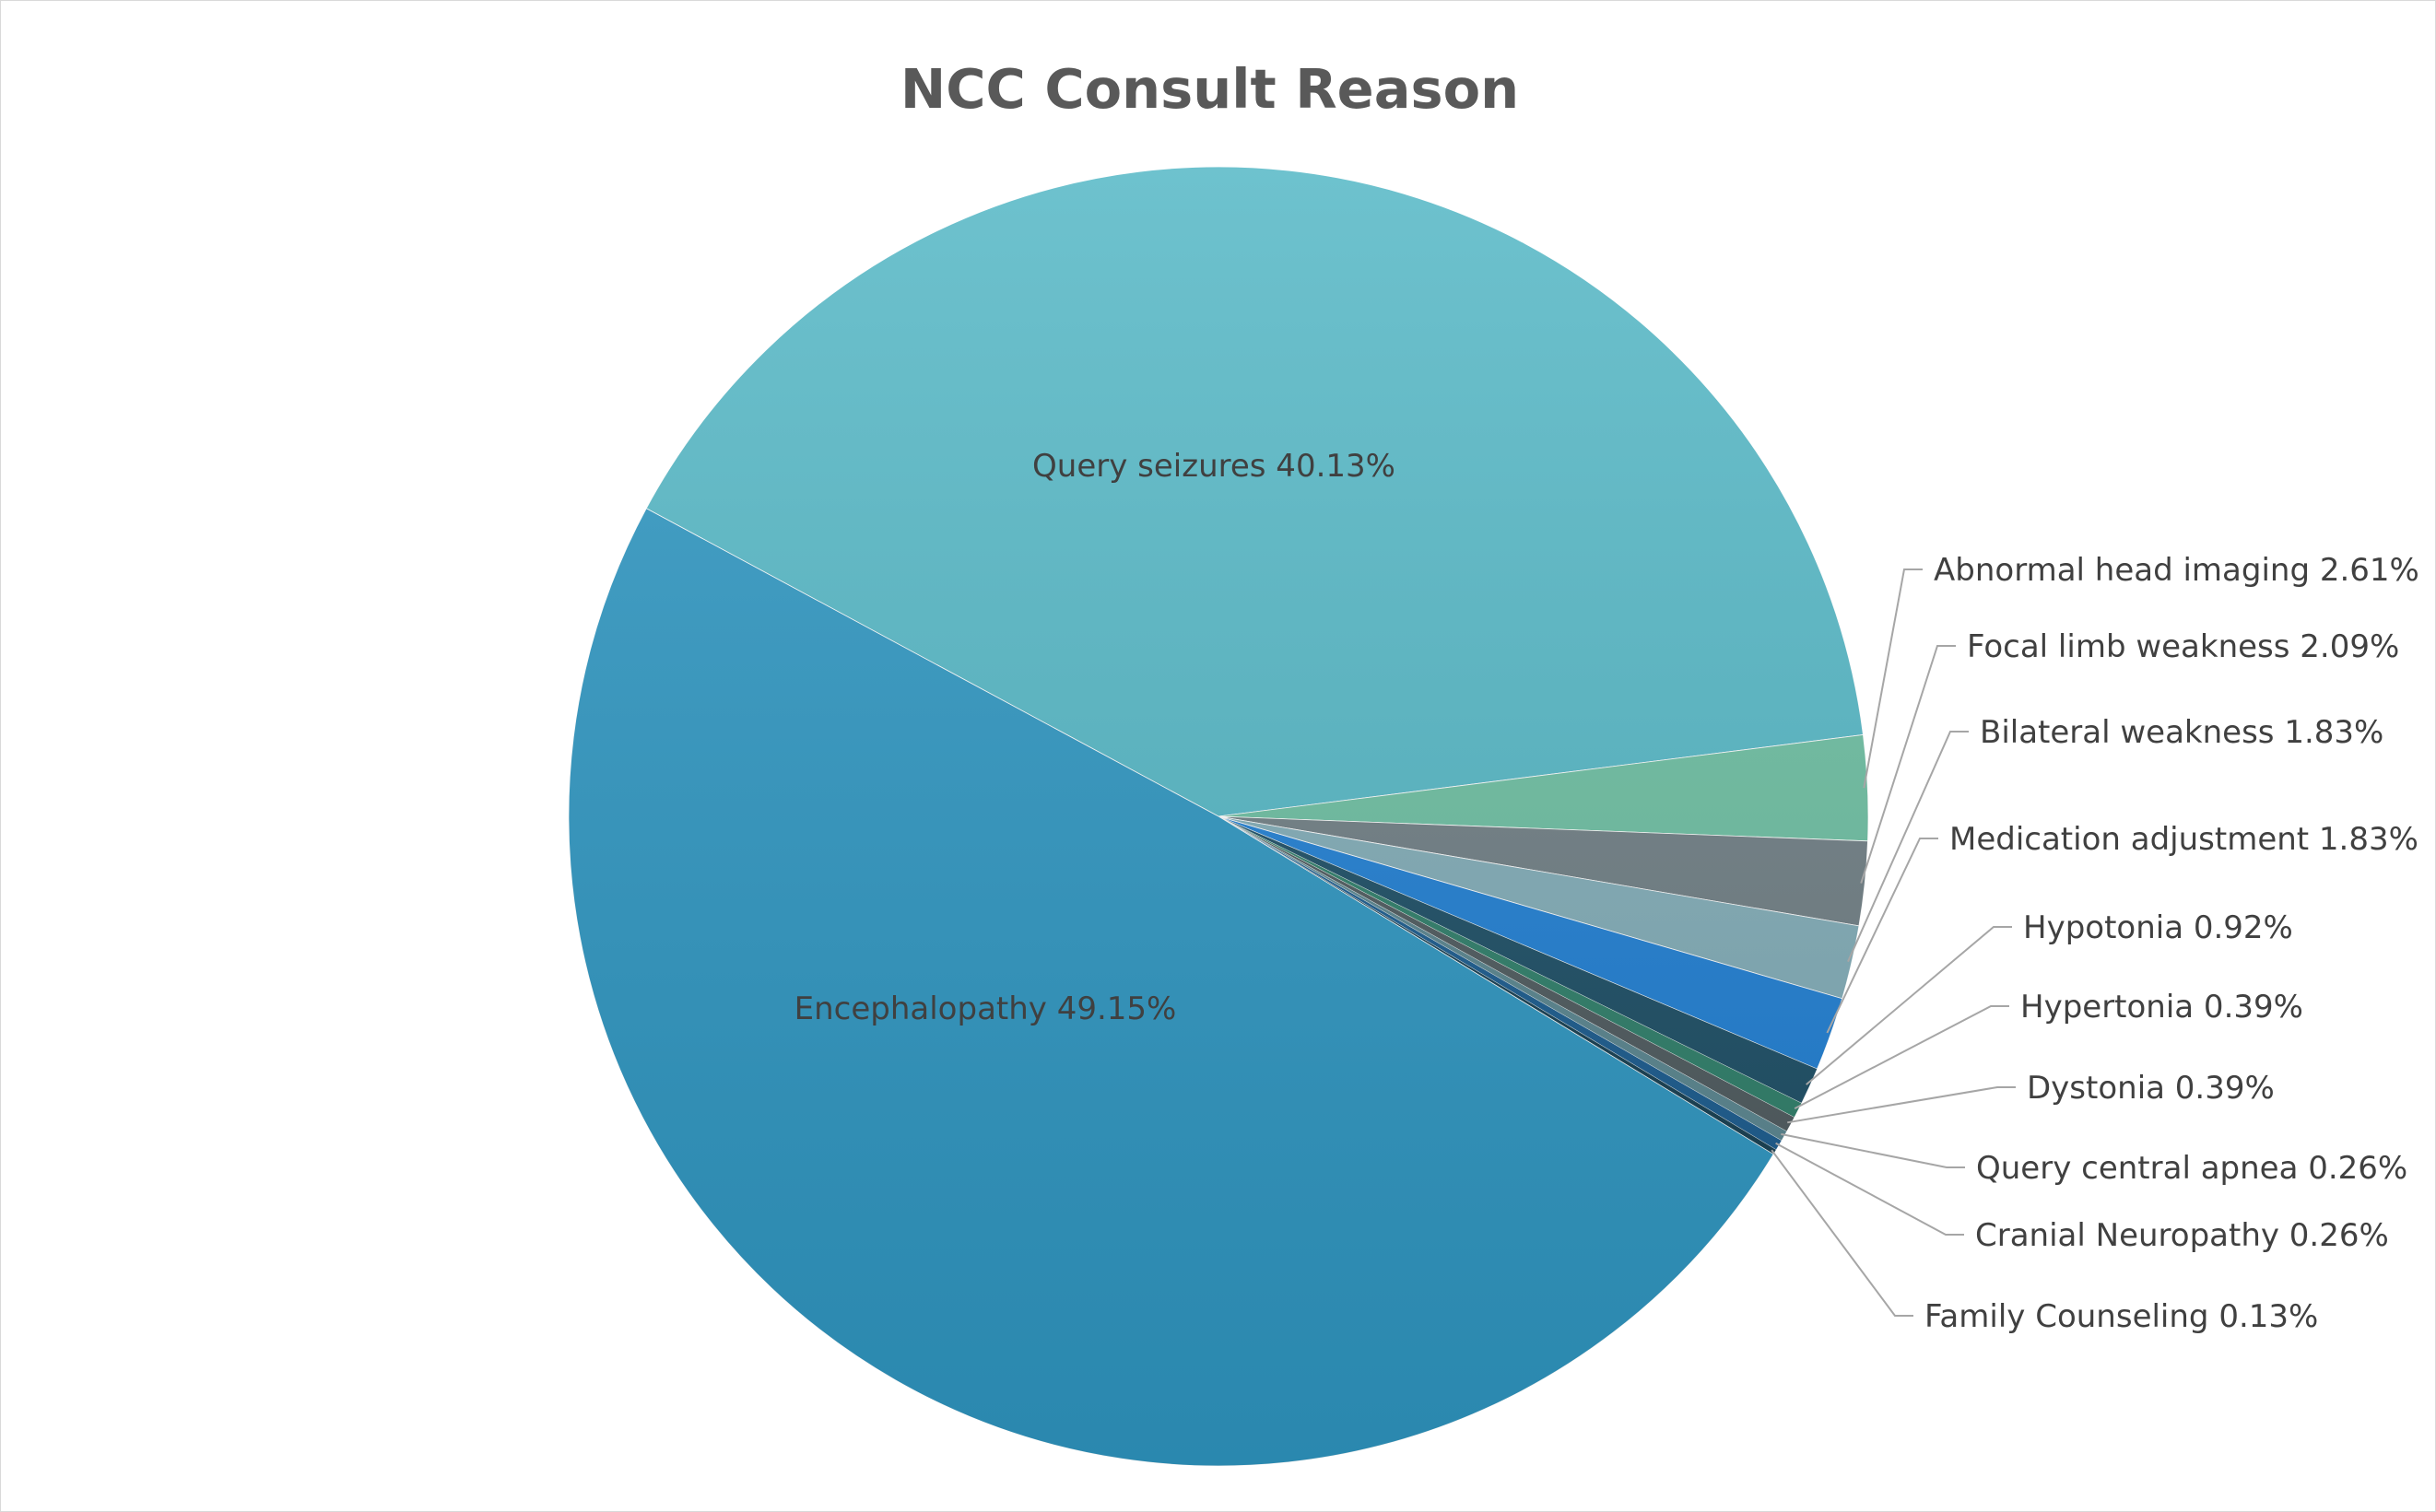 The height and width of the screenshot is (1512, 2436). Describe the element at coordinates (2191, 1168) in the screenshot. I see `data-label-query-central-apnea: Query central apnea 0.26%` at that location.